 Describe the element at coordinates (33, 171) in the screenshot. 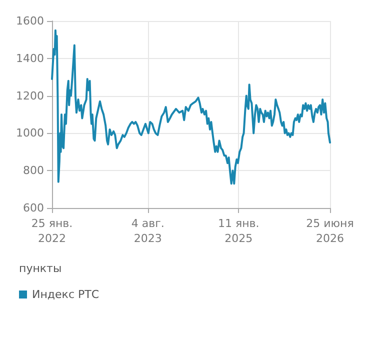

I see `y-tick-label: 800` at that location.